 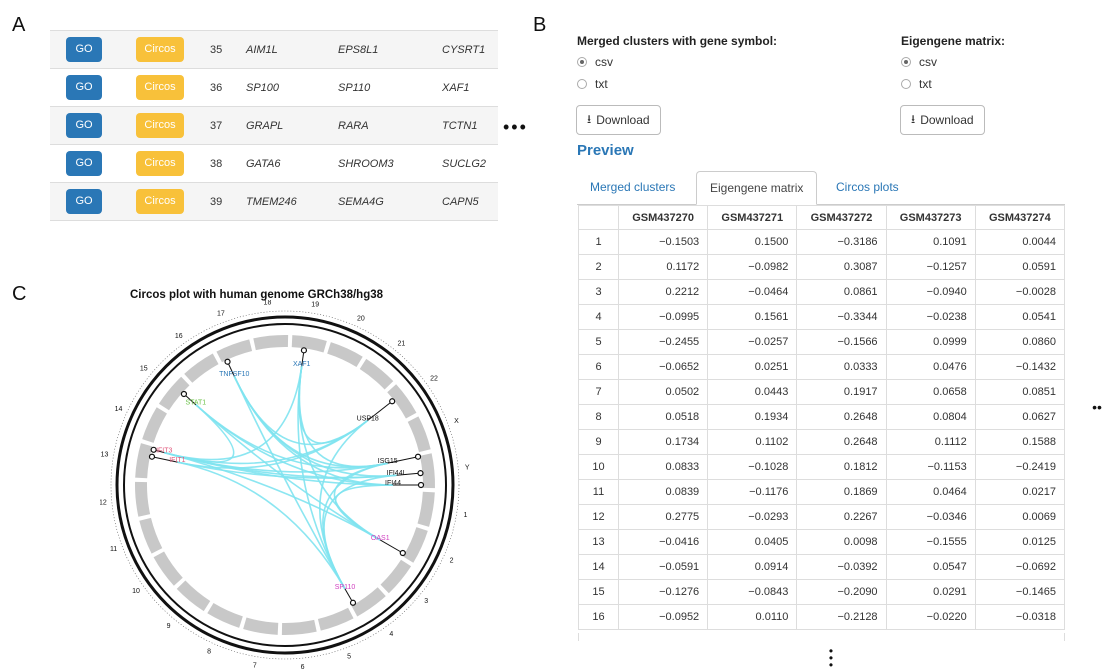 What do you see at coordinates (822, 592) in the screenshot?
I see `table-row: 15 −0.1276 −0.0843 −0.2090 0.0291 −0.1465` at bounding box center [822, 592].